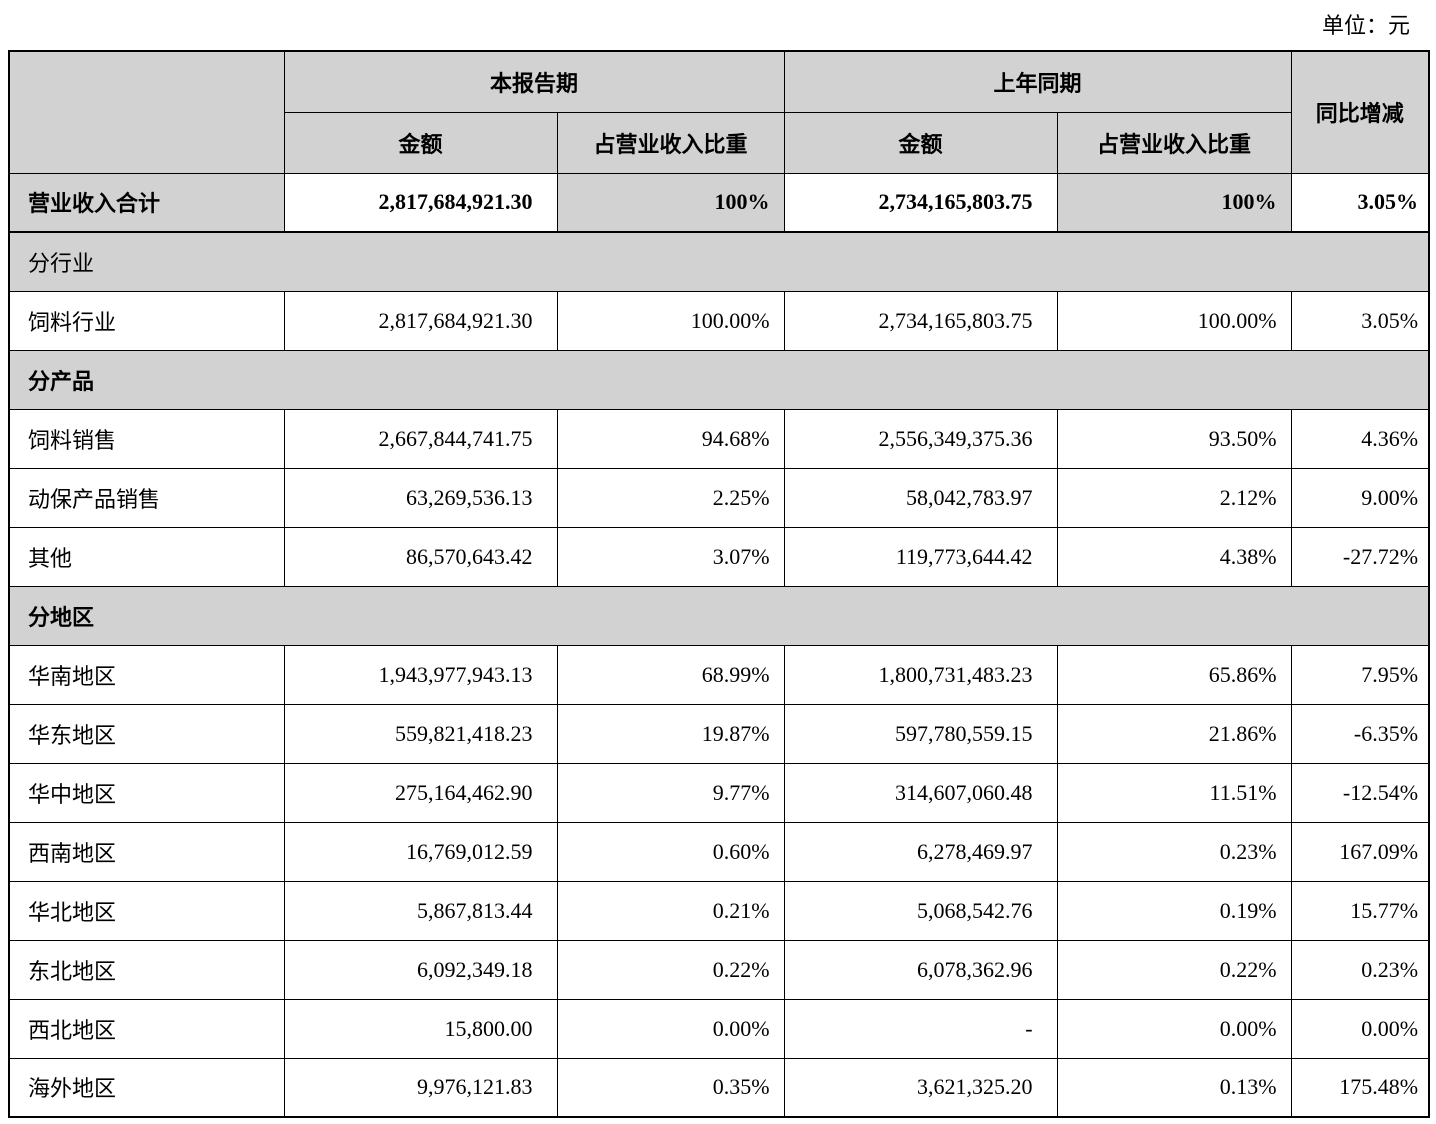 The height and width of the screenshot is (1124, 1436). What do you see at coordinates (146, 733) in the screenshot?
I see `row-label: 华东地区` at bounding box center [146, 733].